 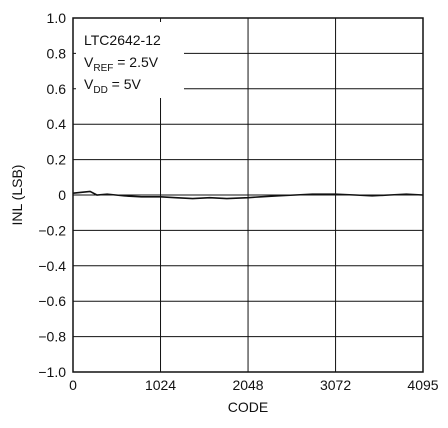 I want to click on annotation-line2-sub: REF, so click(x=103, y=68).